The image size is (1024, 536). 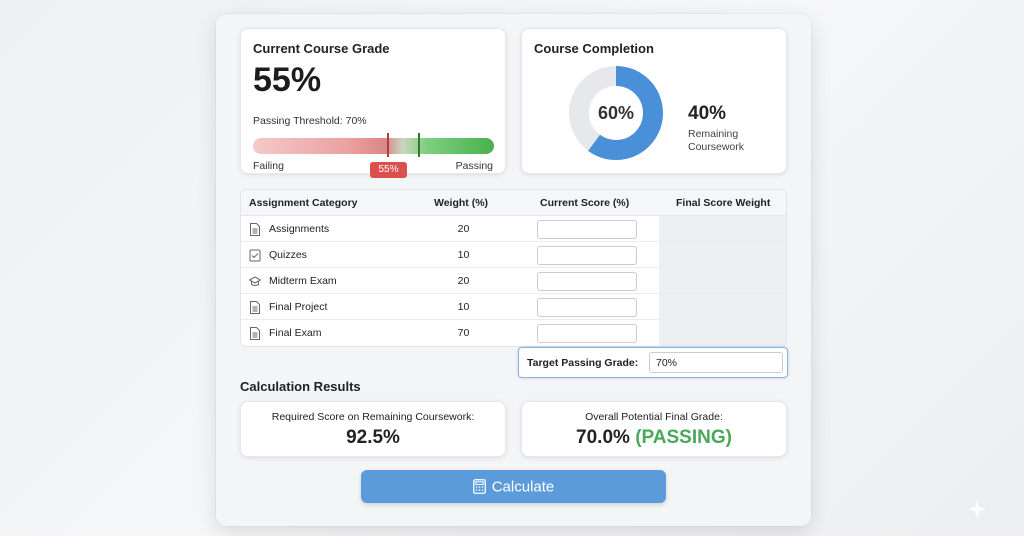 What do you see at coordinates (513, 307) in the screenshot?
I see `table-row: Final Project 10` at bounding box center [513, 307].